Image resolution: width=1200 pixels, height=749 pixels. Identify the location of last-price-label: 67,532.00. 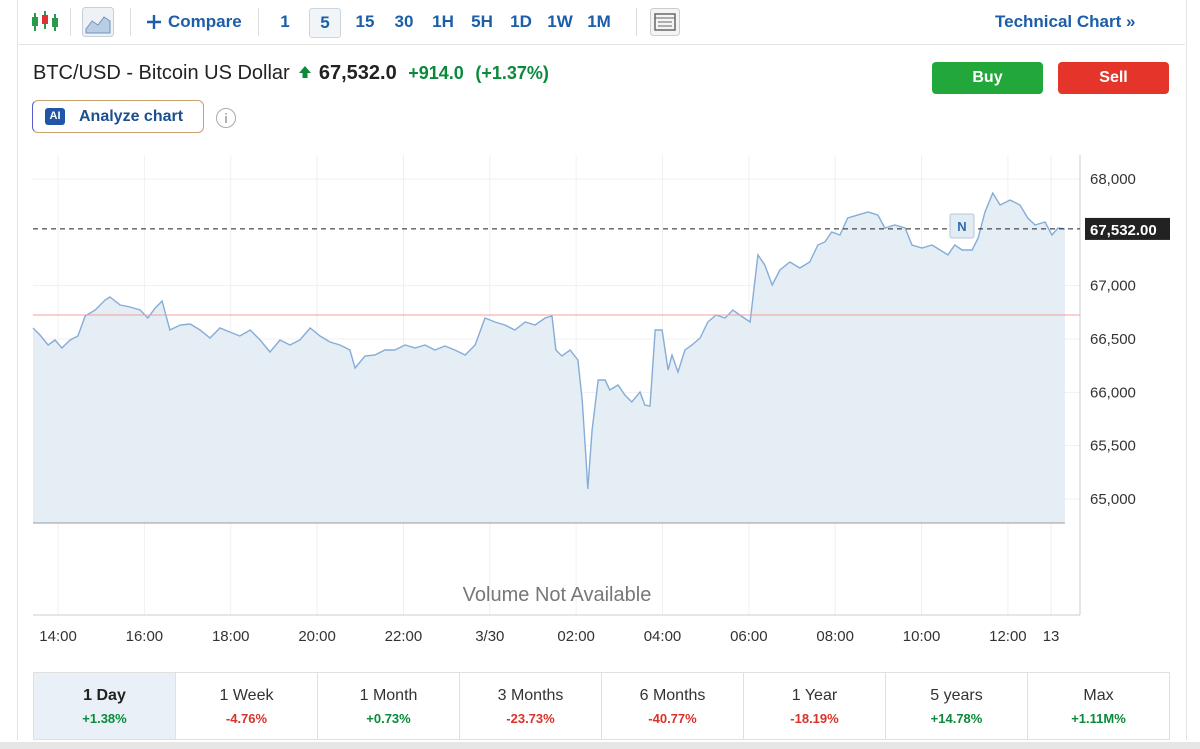
(1123, 230).